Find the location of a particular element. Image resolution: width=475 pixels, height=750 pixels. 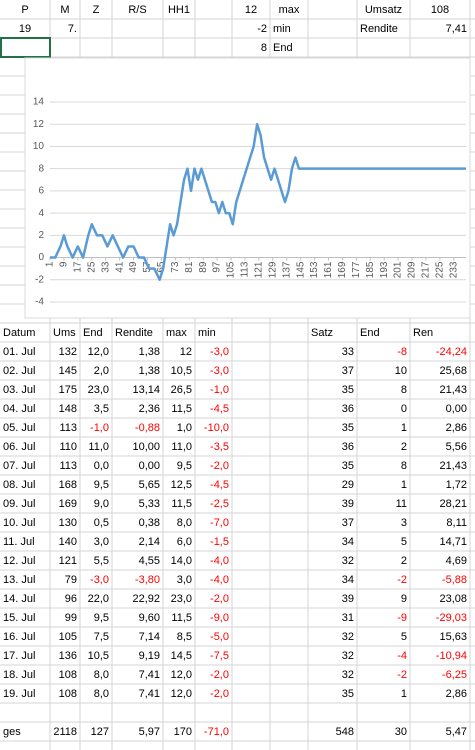

x-tick-label: 89 is located at coordinates (203, 267).